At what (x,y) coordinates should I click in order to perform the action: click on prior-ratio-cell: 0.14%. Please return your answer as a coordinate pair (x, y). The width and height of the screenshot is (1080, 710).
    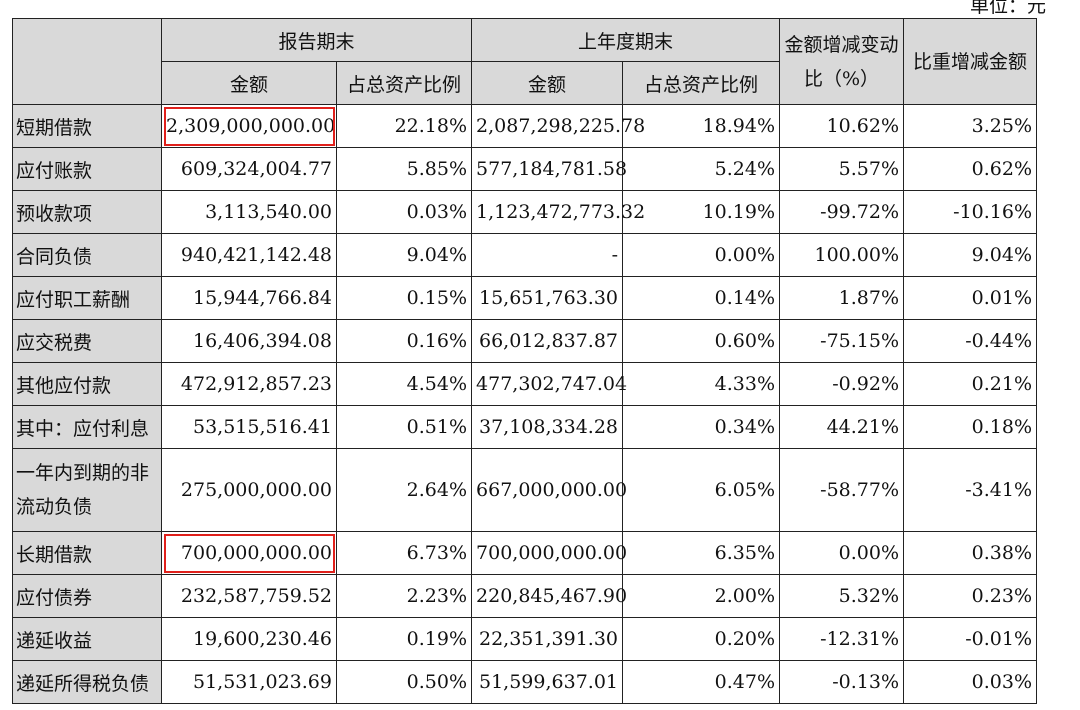
    Looking at the image, I should click on (701, 298).